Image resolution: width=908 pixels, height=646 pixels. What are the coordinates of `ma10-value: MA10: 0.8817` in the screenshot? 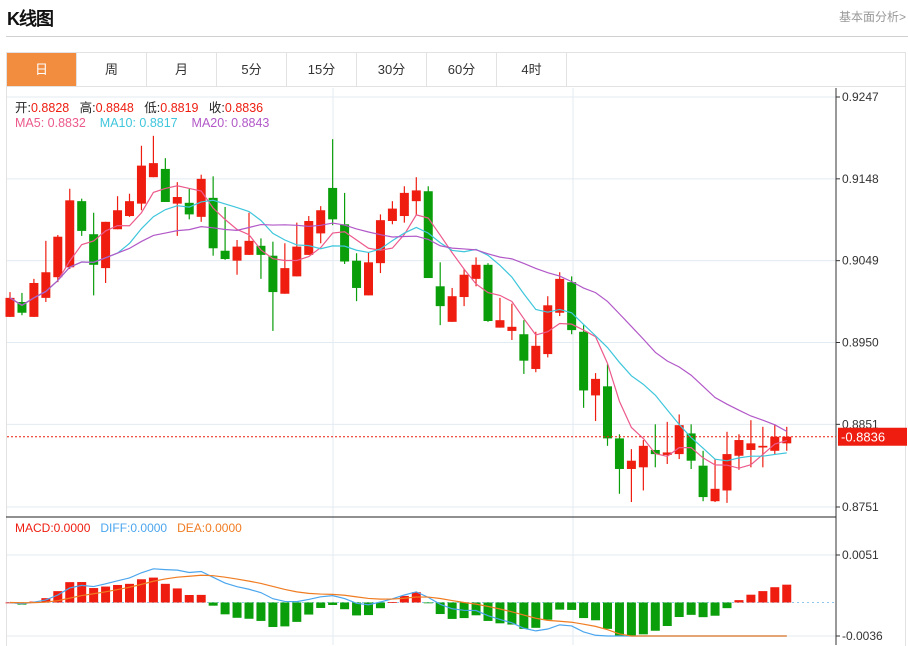 It's located at (138, 123).